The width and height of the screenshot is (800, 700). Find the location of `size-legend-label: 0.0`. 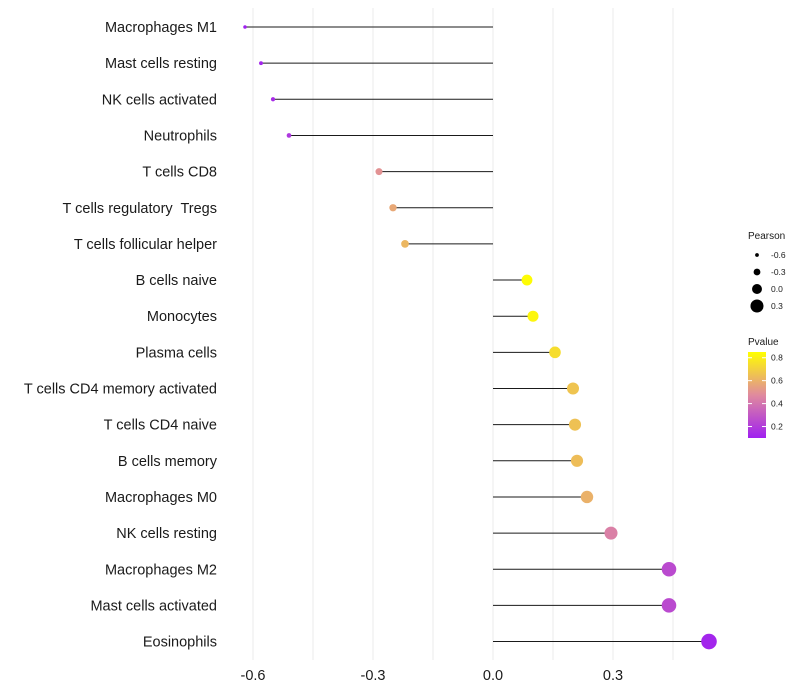

size-legend-label: 0.0 is located at coordinates (777, 289).